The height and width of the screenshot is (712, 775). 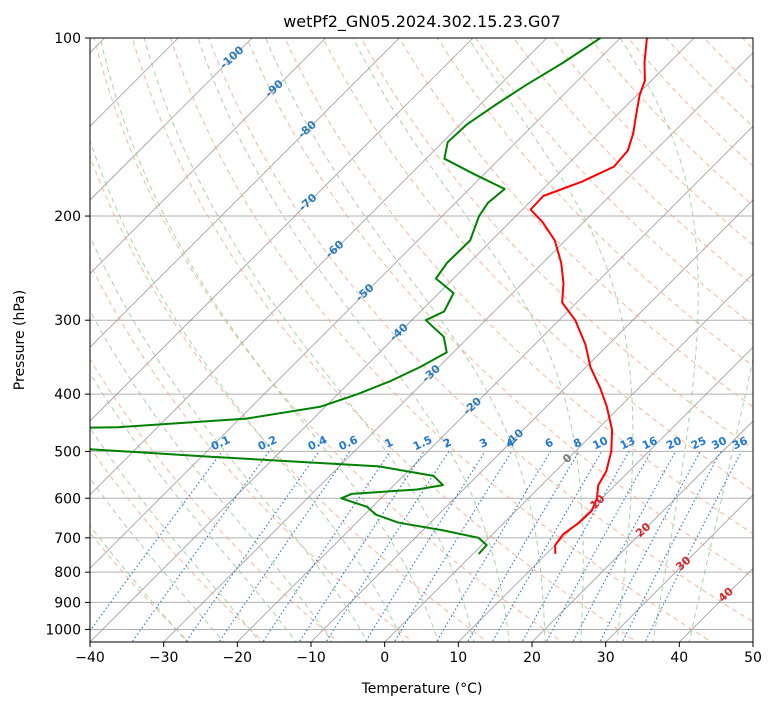 I want to click on x-tick-label: −20, so click(x=238, y=658).